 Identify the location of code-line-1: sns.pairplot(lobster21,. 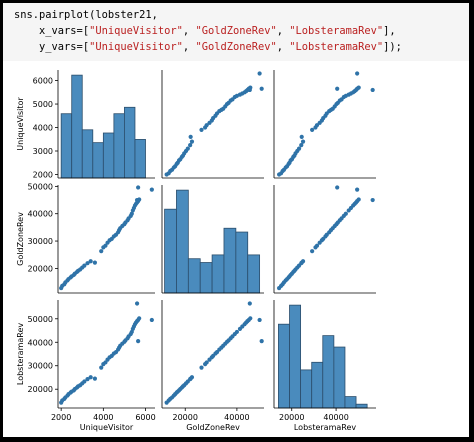
(86, 15).